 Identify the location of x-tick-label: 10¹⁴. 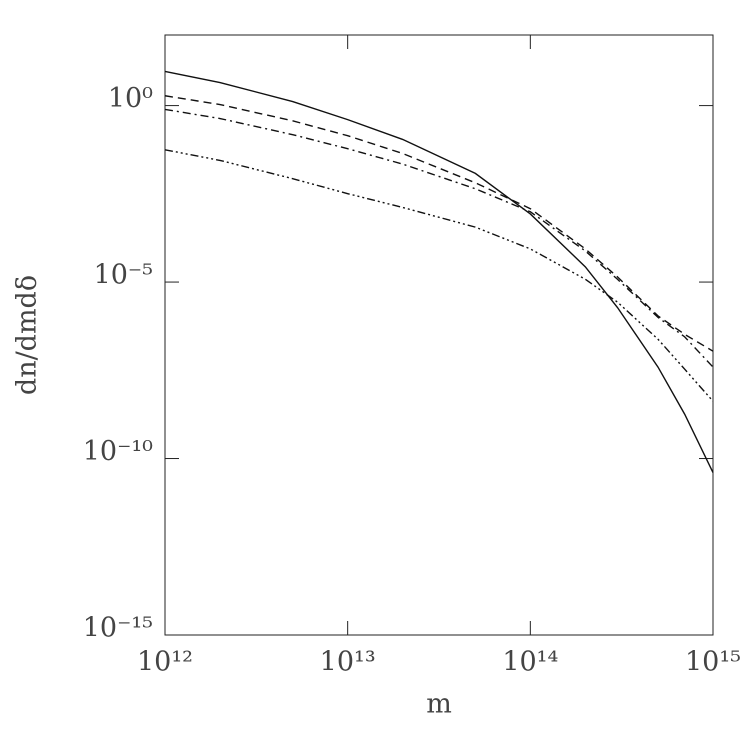
(530, 662).